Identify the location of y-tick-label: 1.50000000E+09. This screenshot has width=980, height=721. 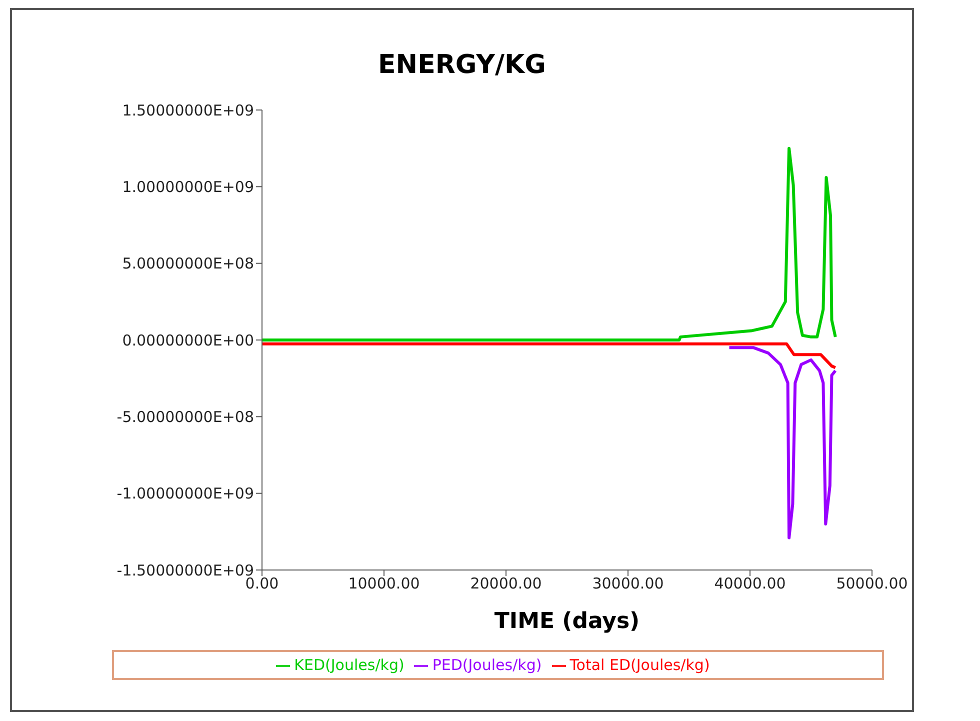
(188, 110).